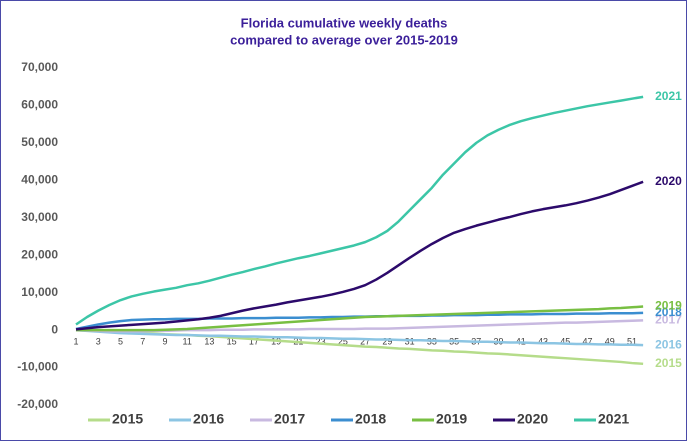  Describe the element at coordinates (668, 344) in the screenshot. I see `end-label: 2016` at that location.